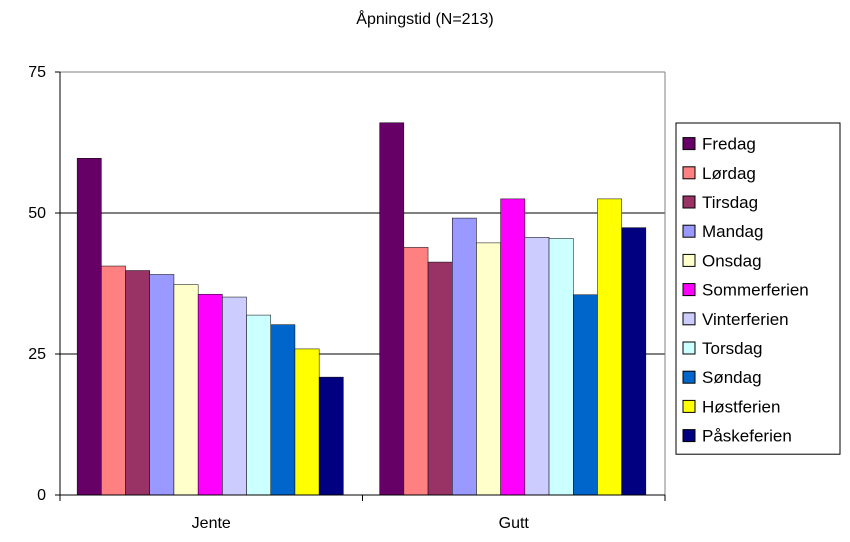 The image size is (850, 542). What do you see at coordinates (689, 202) in the screenshot?
I see `legend-swatch-tirsdag` at bounding box center [689, 202].